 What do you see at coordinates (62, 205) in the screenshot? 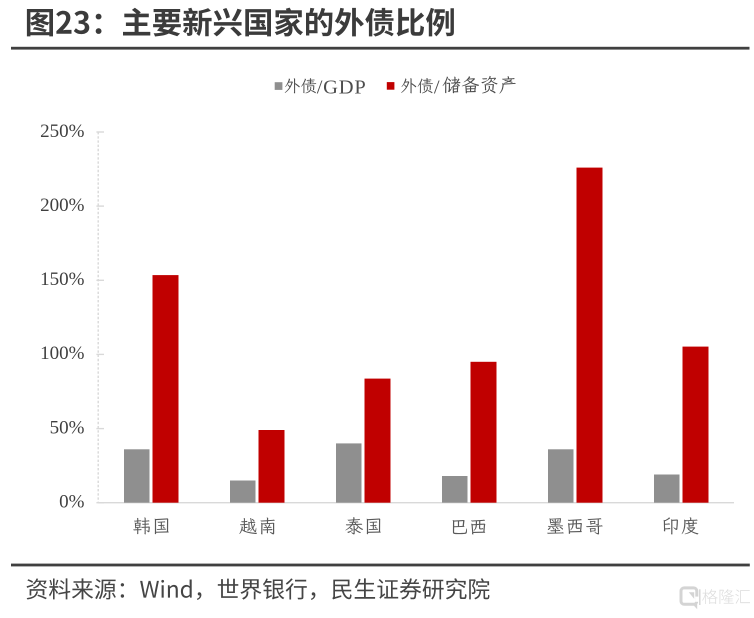
I see `svg-text: 200%` at bounding box center [62, 205].